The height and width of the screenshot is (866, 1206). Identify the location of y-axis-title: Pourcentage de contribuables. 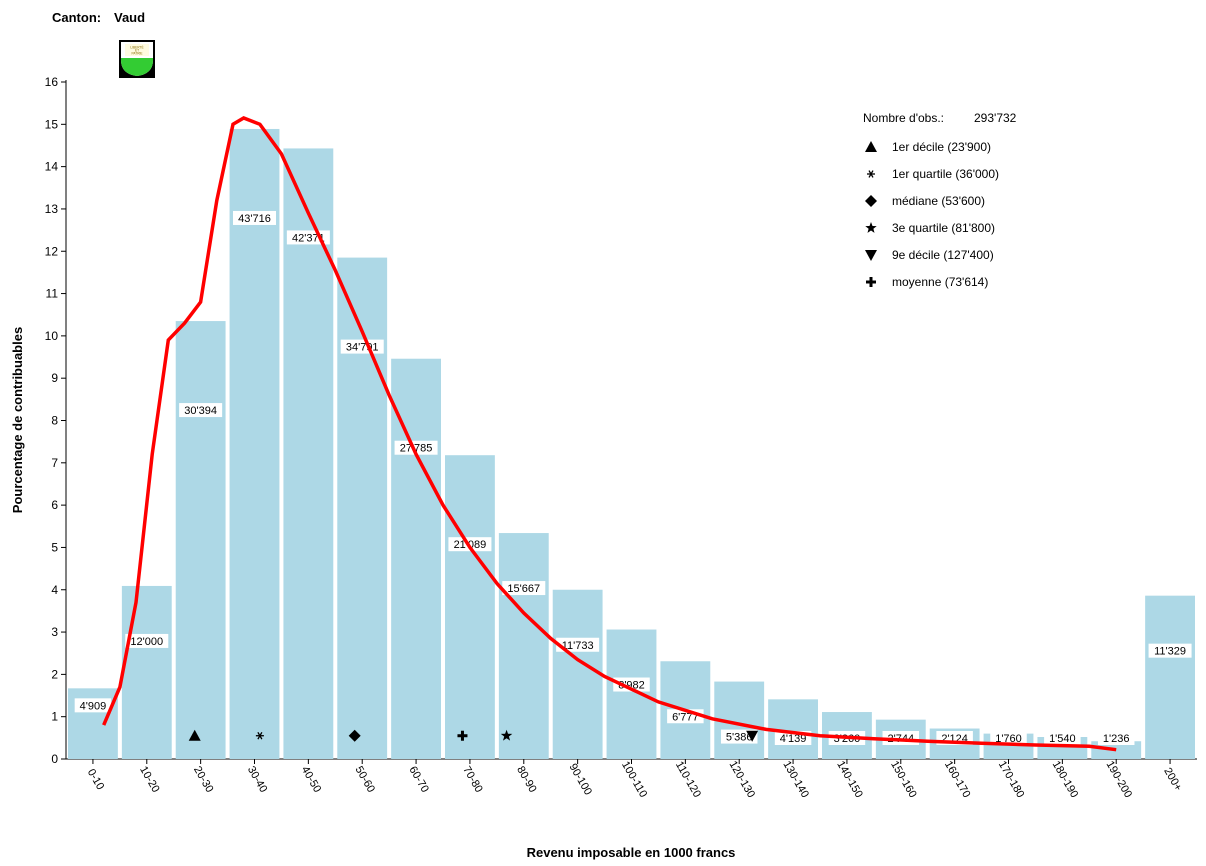
(17, 420).